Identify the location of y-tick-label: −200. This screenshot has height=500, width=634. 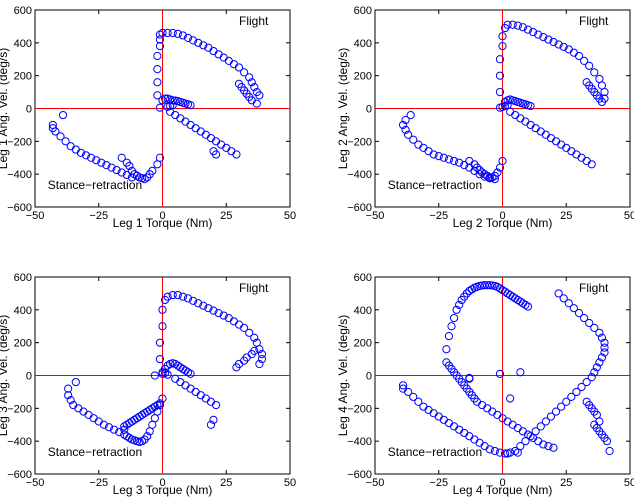
(359, 142).